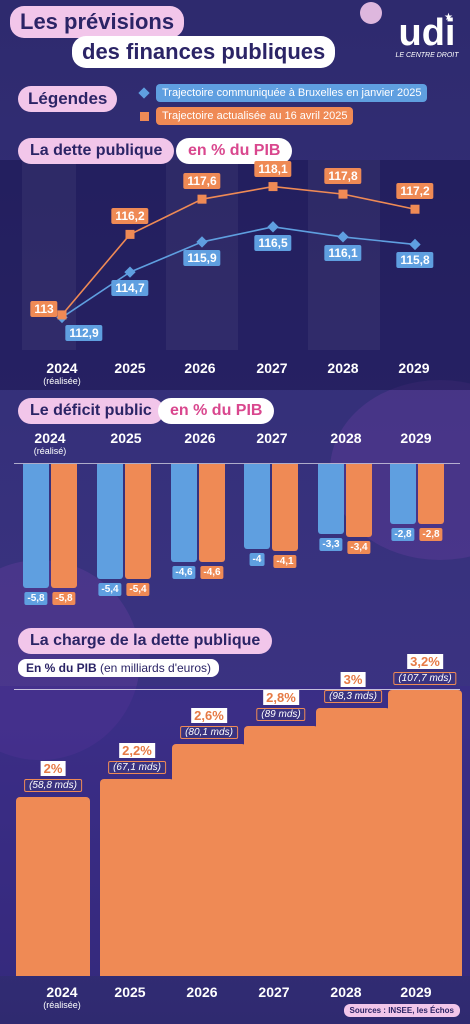  What do you see at coordinates (53, 769) in the screenshot?
I see `charge-pct-label: 2%` at bounding box center [53, 769].